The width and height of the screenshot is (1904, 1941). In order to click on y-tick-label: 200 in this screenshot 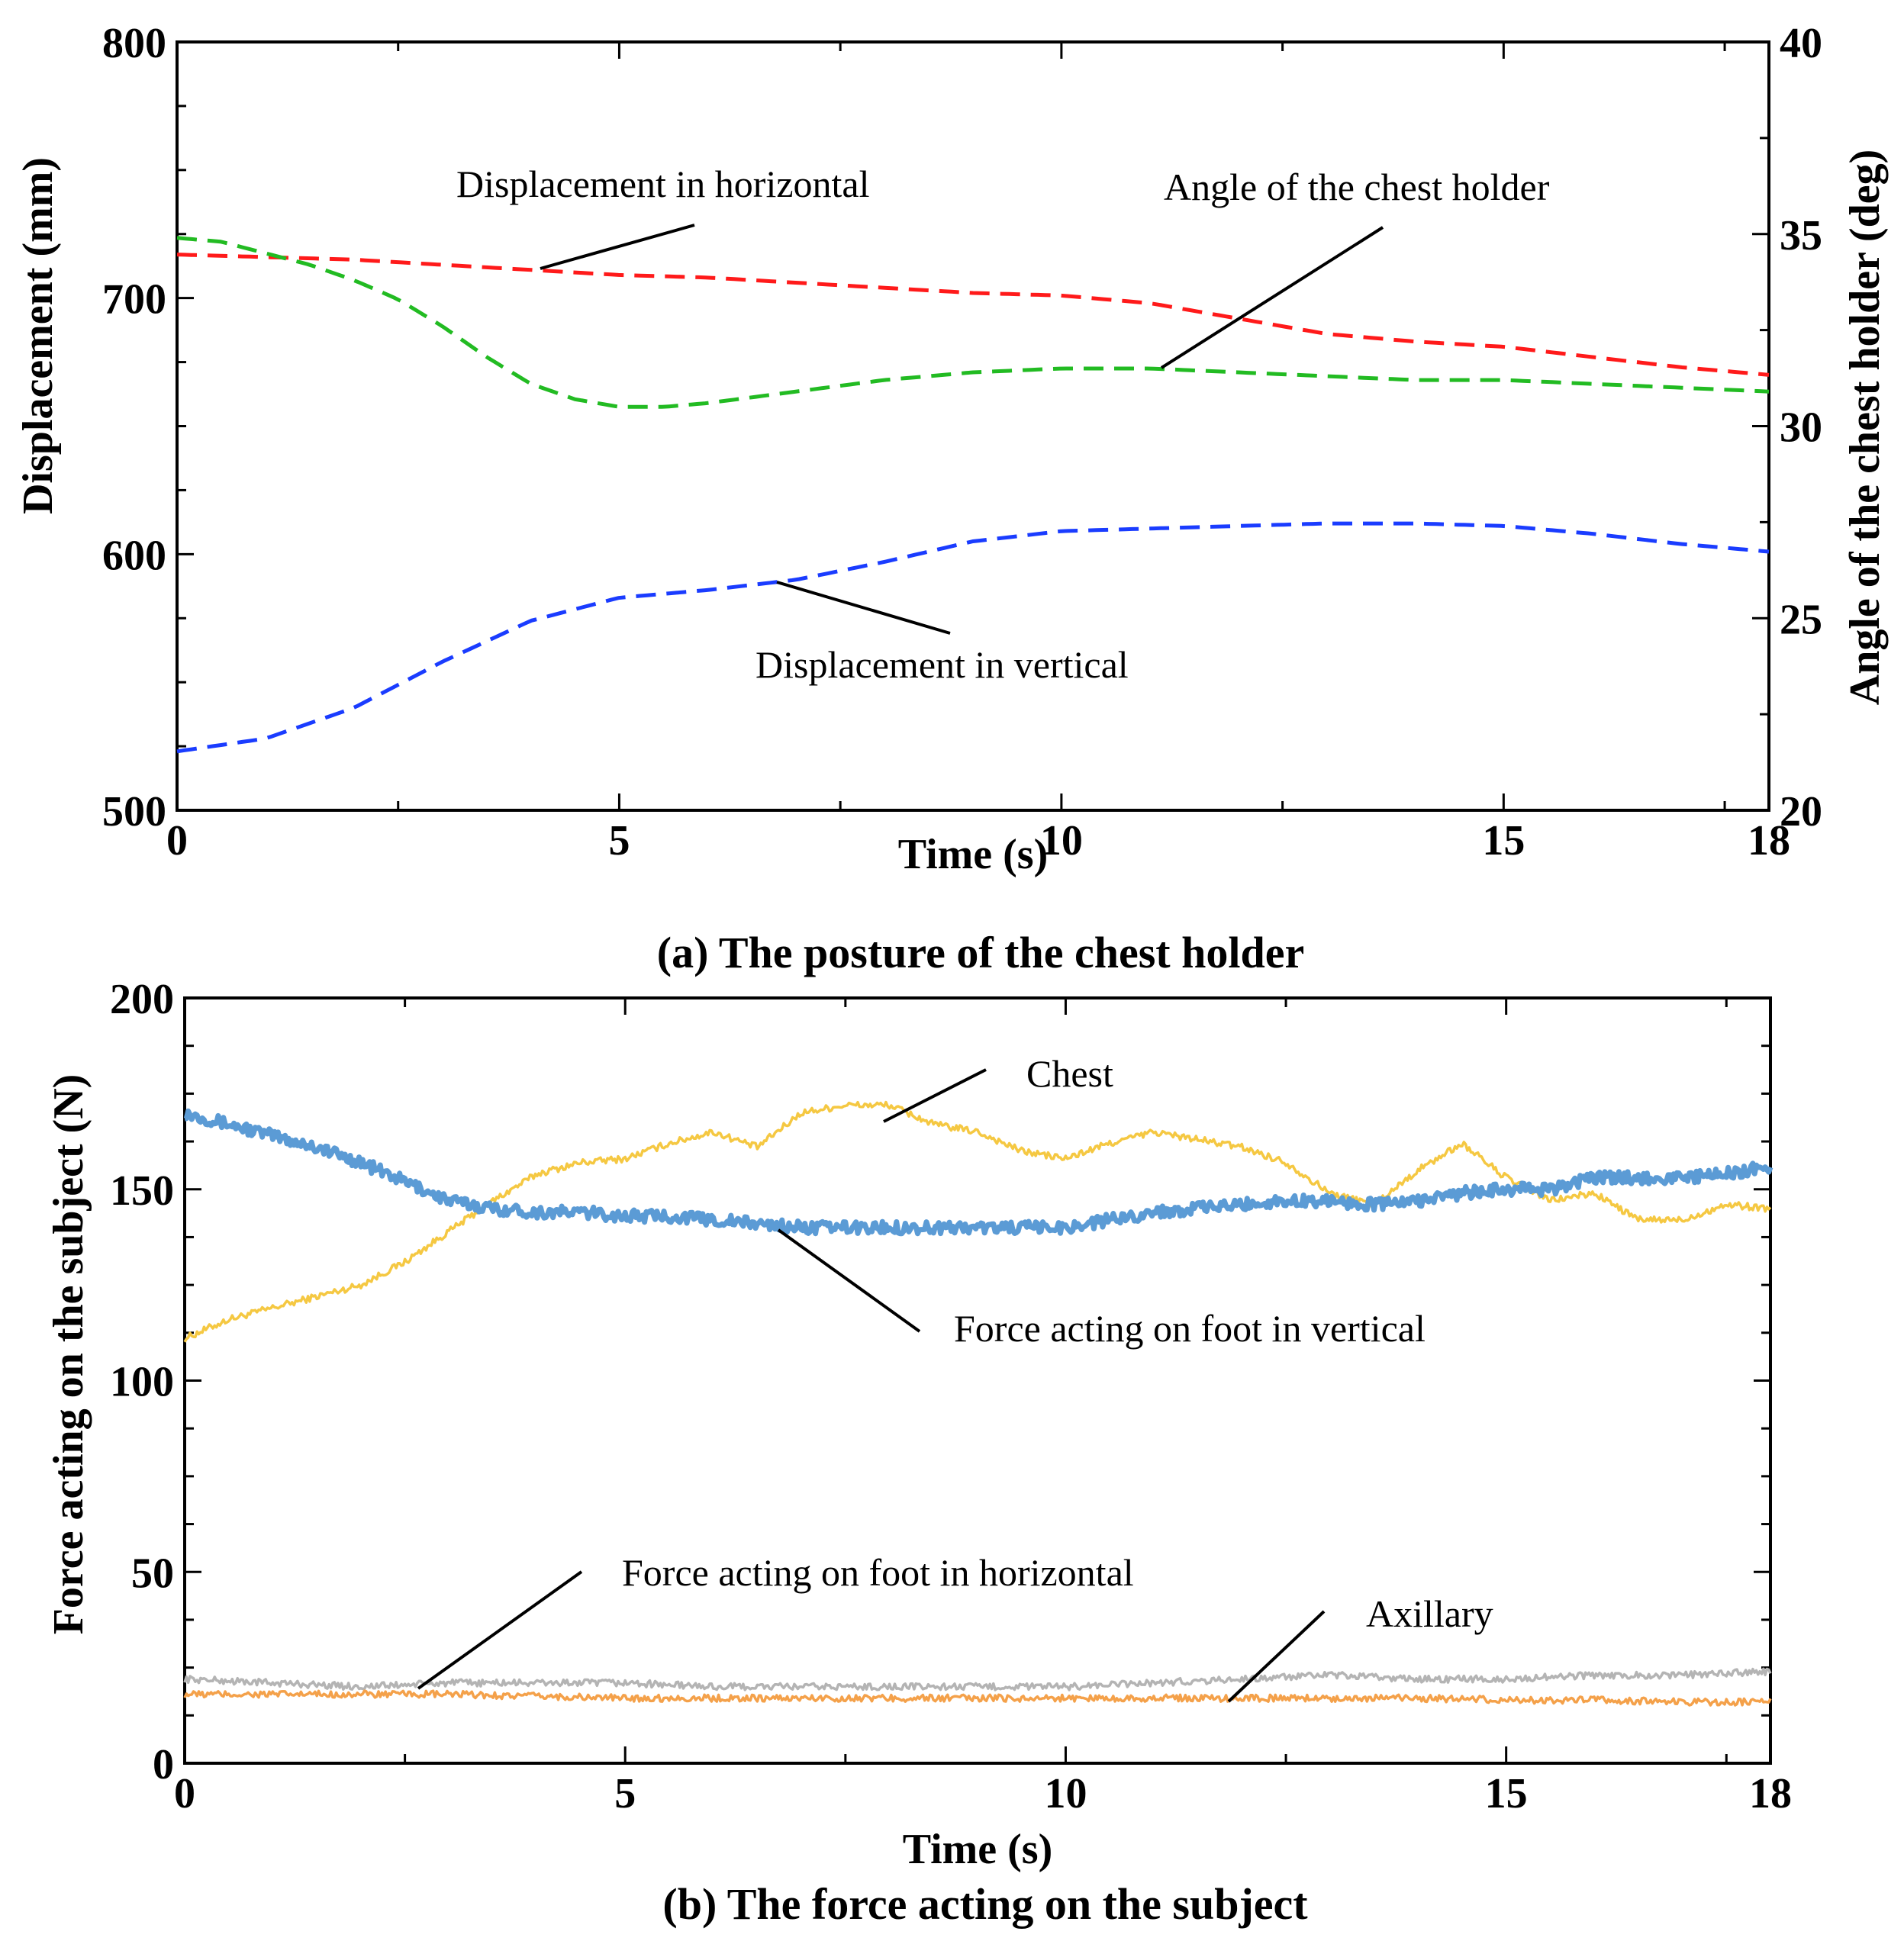, I will do `click(142, 999)`.